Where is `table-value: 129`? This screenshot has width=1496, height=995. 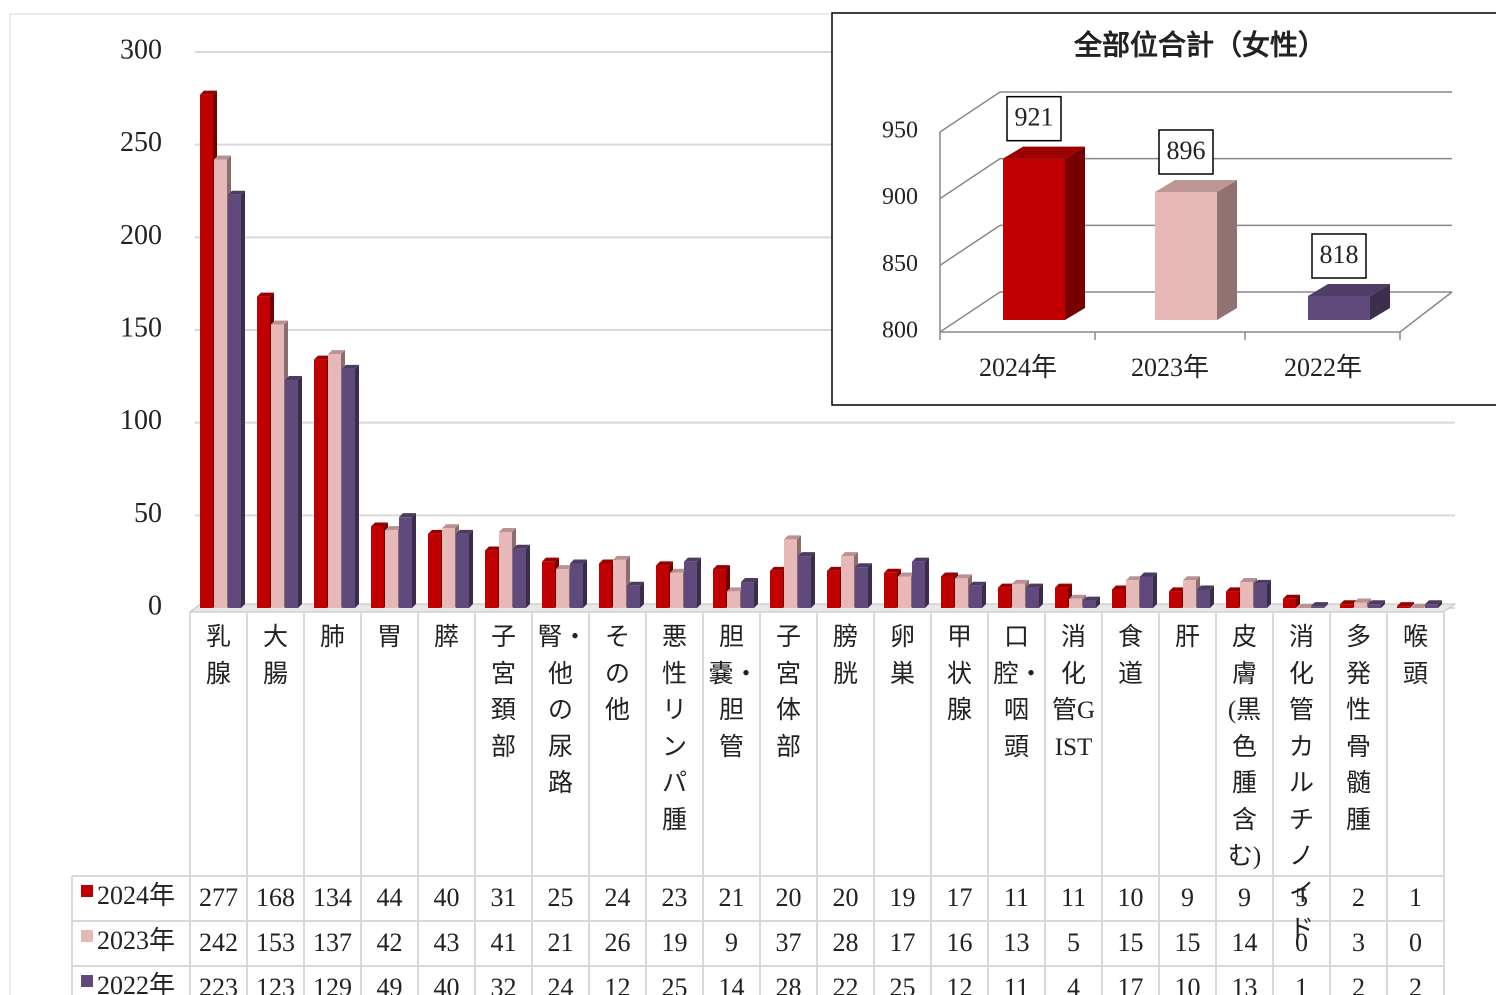
table-value: 129 is located at coordinates (332, 984).